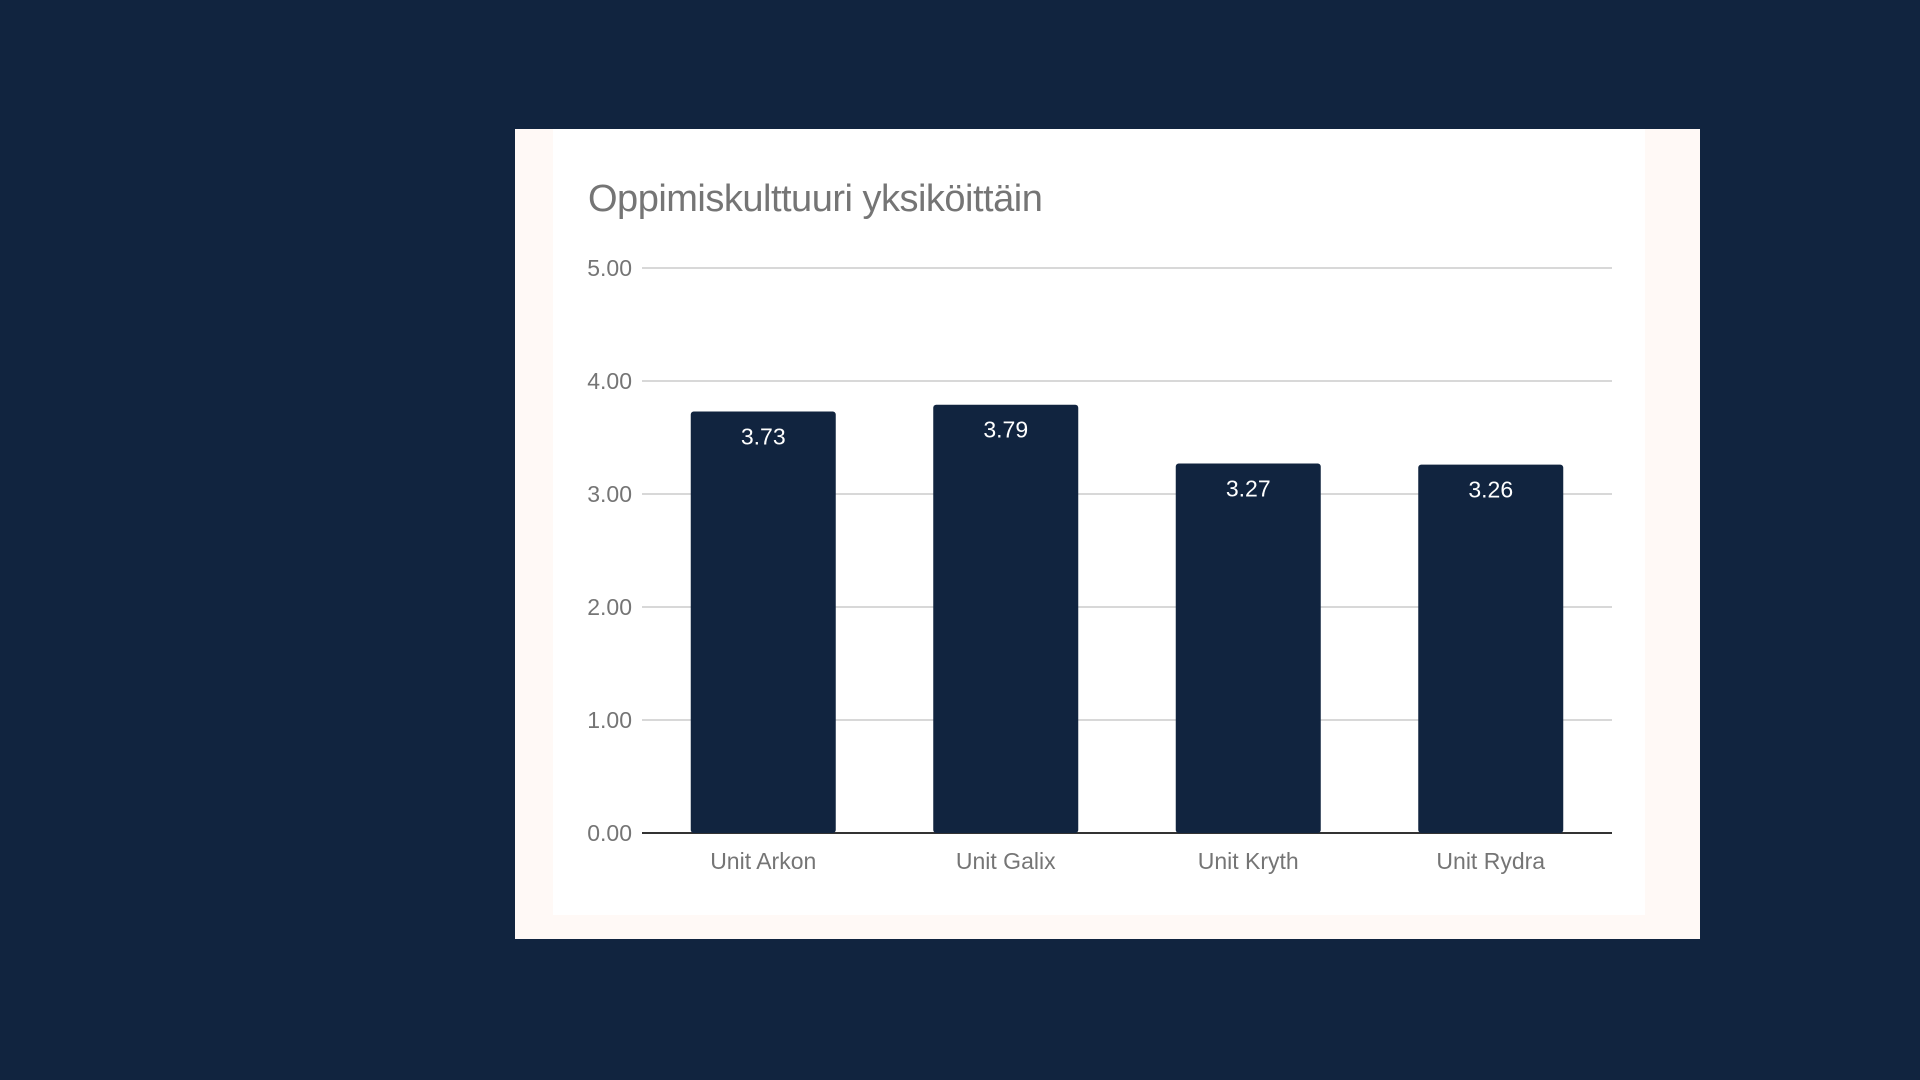 The height and width of the screenshot is (1080, 1920). I want to click on x-tick-label: Unit Rydra, so click(1490, 861).